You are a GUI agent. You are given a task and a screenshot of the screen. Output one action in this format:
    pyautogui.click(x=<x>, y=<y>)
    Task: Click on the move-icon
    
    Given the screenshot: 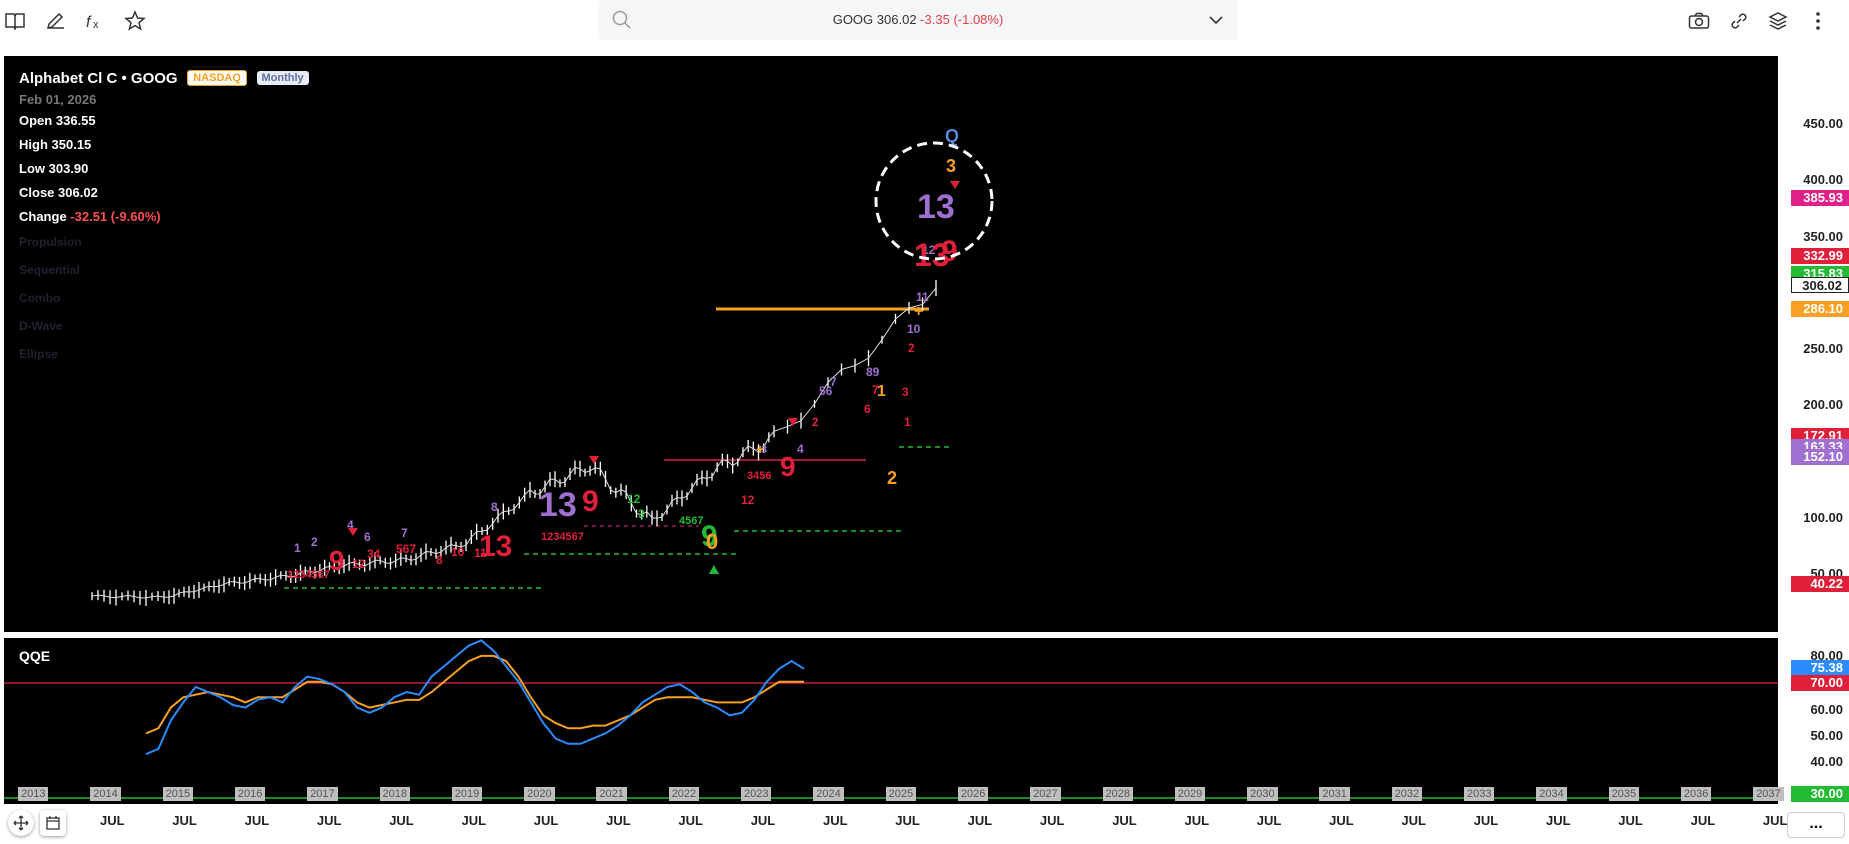 What is the action you would take?
    pyautogui.click(x=21, y=823)
    